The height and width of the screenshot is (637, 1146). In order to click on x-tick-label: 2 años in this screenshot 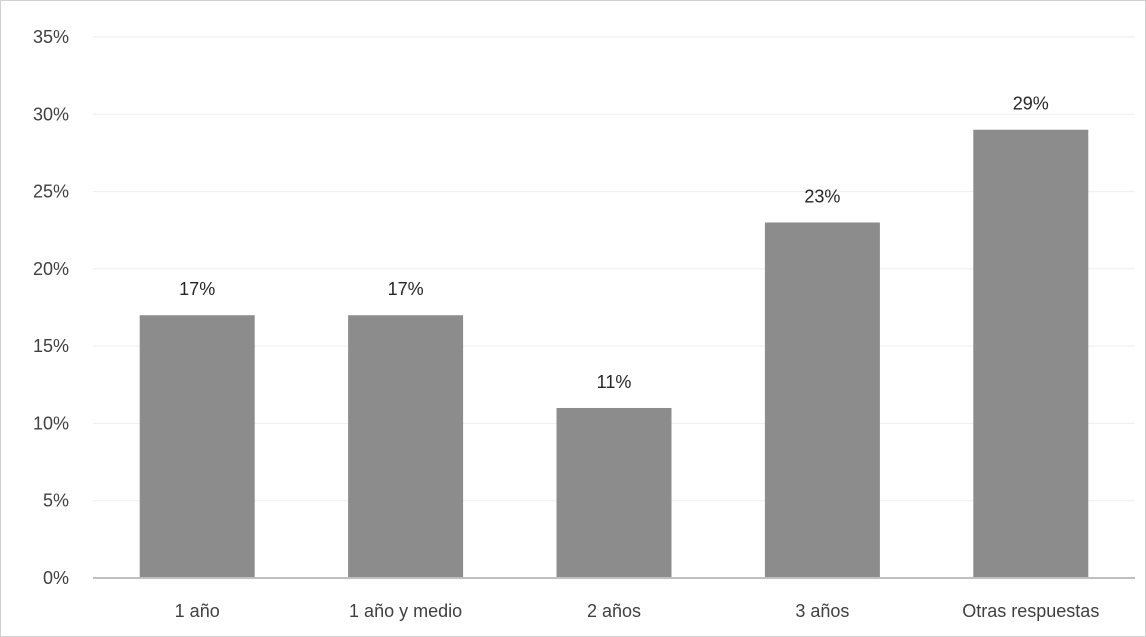, I will do `click(614, 611)`.